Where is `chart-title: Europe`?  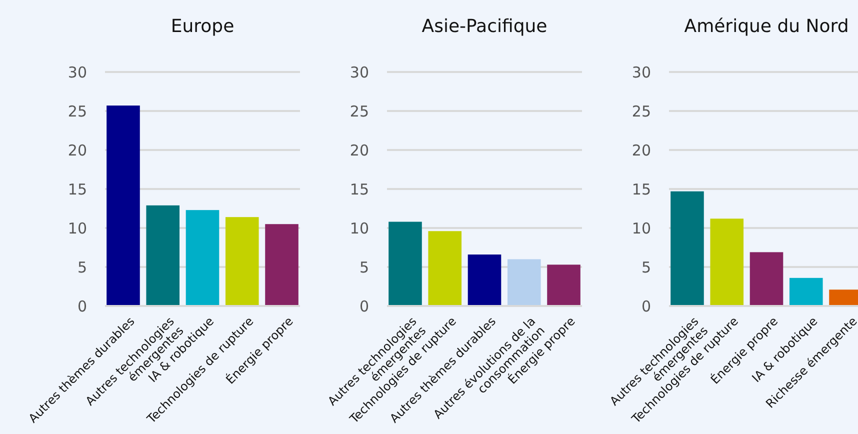 chart-title: Europe is located at coordinates (202, 26).